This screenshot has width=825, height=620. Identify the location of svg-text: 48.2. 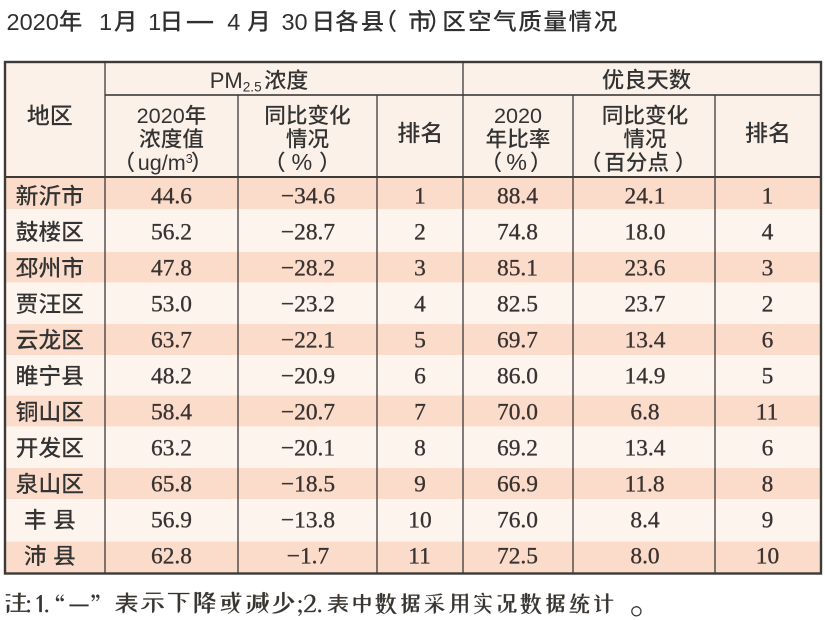
(171, 376).